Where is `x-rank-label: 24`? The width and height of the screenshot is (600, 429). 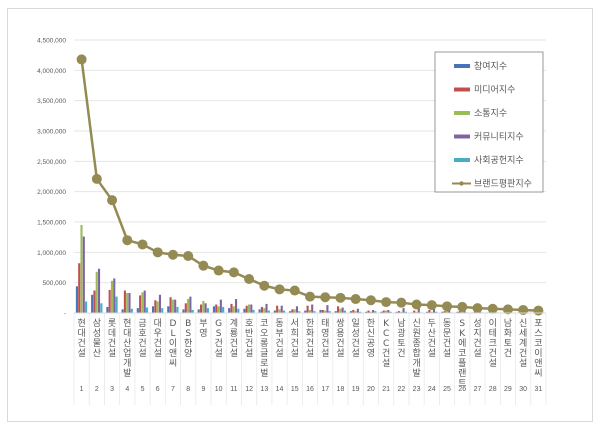 x-rank-label: 24 is located at coordinates (432, 389).